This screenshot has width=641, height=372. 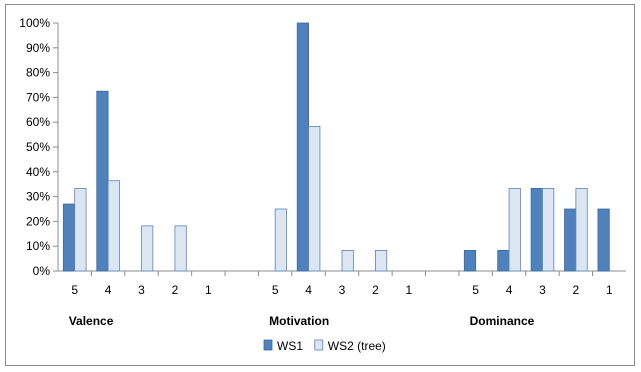 I want to click on bar-ws2-tree--motivation-4, so click(x=314, y=199).